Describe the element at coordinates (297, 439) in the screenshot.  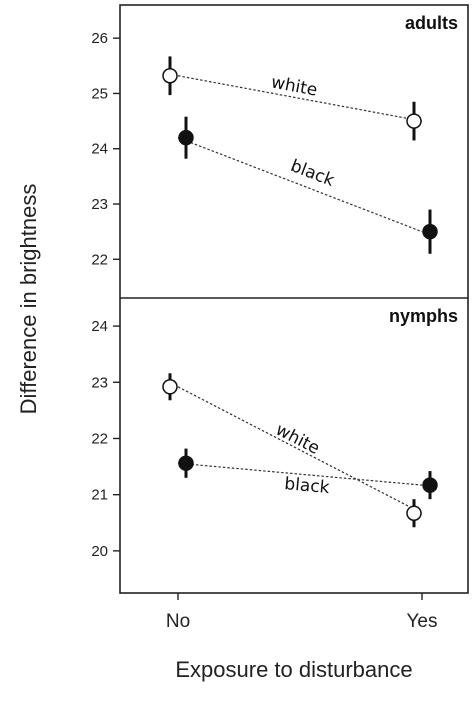
I see `series-label-nymphs-white: white` at that location.